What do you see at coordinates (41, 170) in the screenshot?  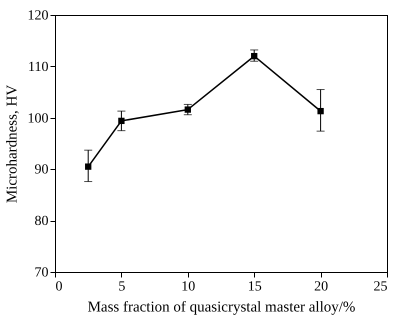 I see `y-tick-label: 90` at bounding box center [41, 170].